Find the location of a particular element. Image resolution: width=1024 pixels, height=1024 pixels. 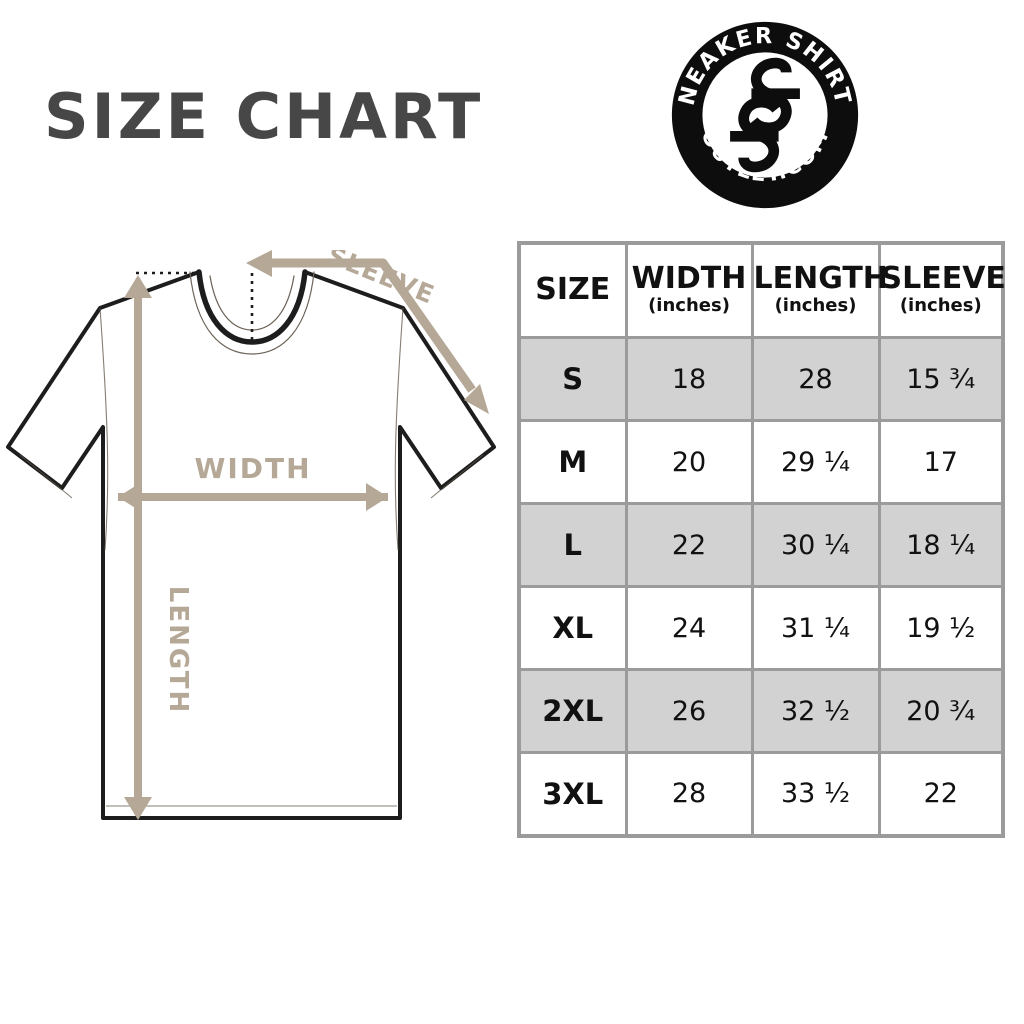

page-title: SIZE CHART is located at coordinates (264, 116).